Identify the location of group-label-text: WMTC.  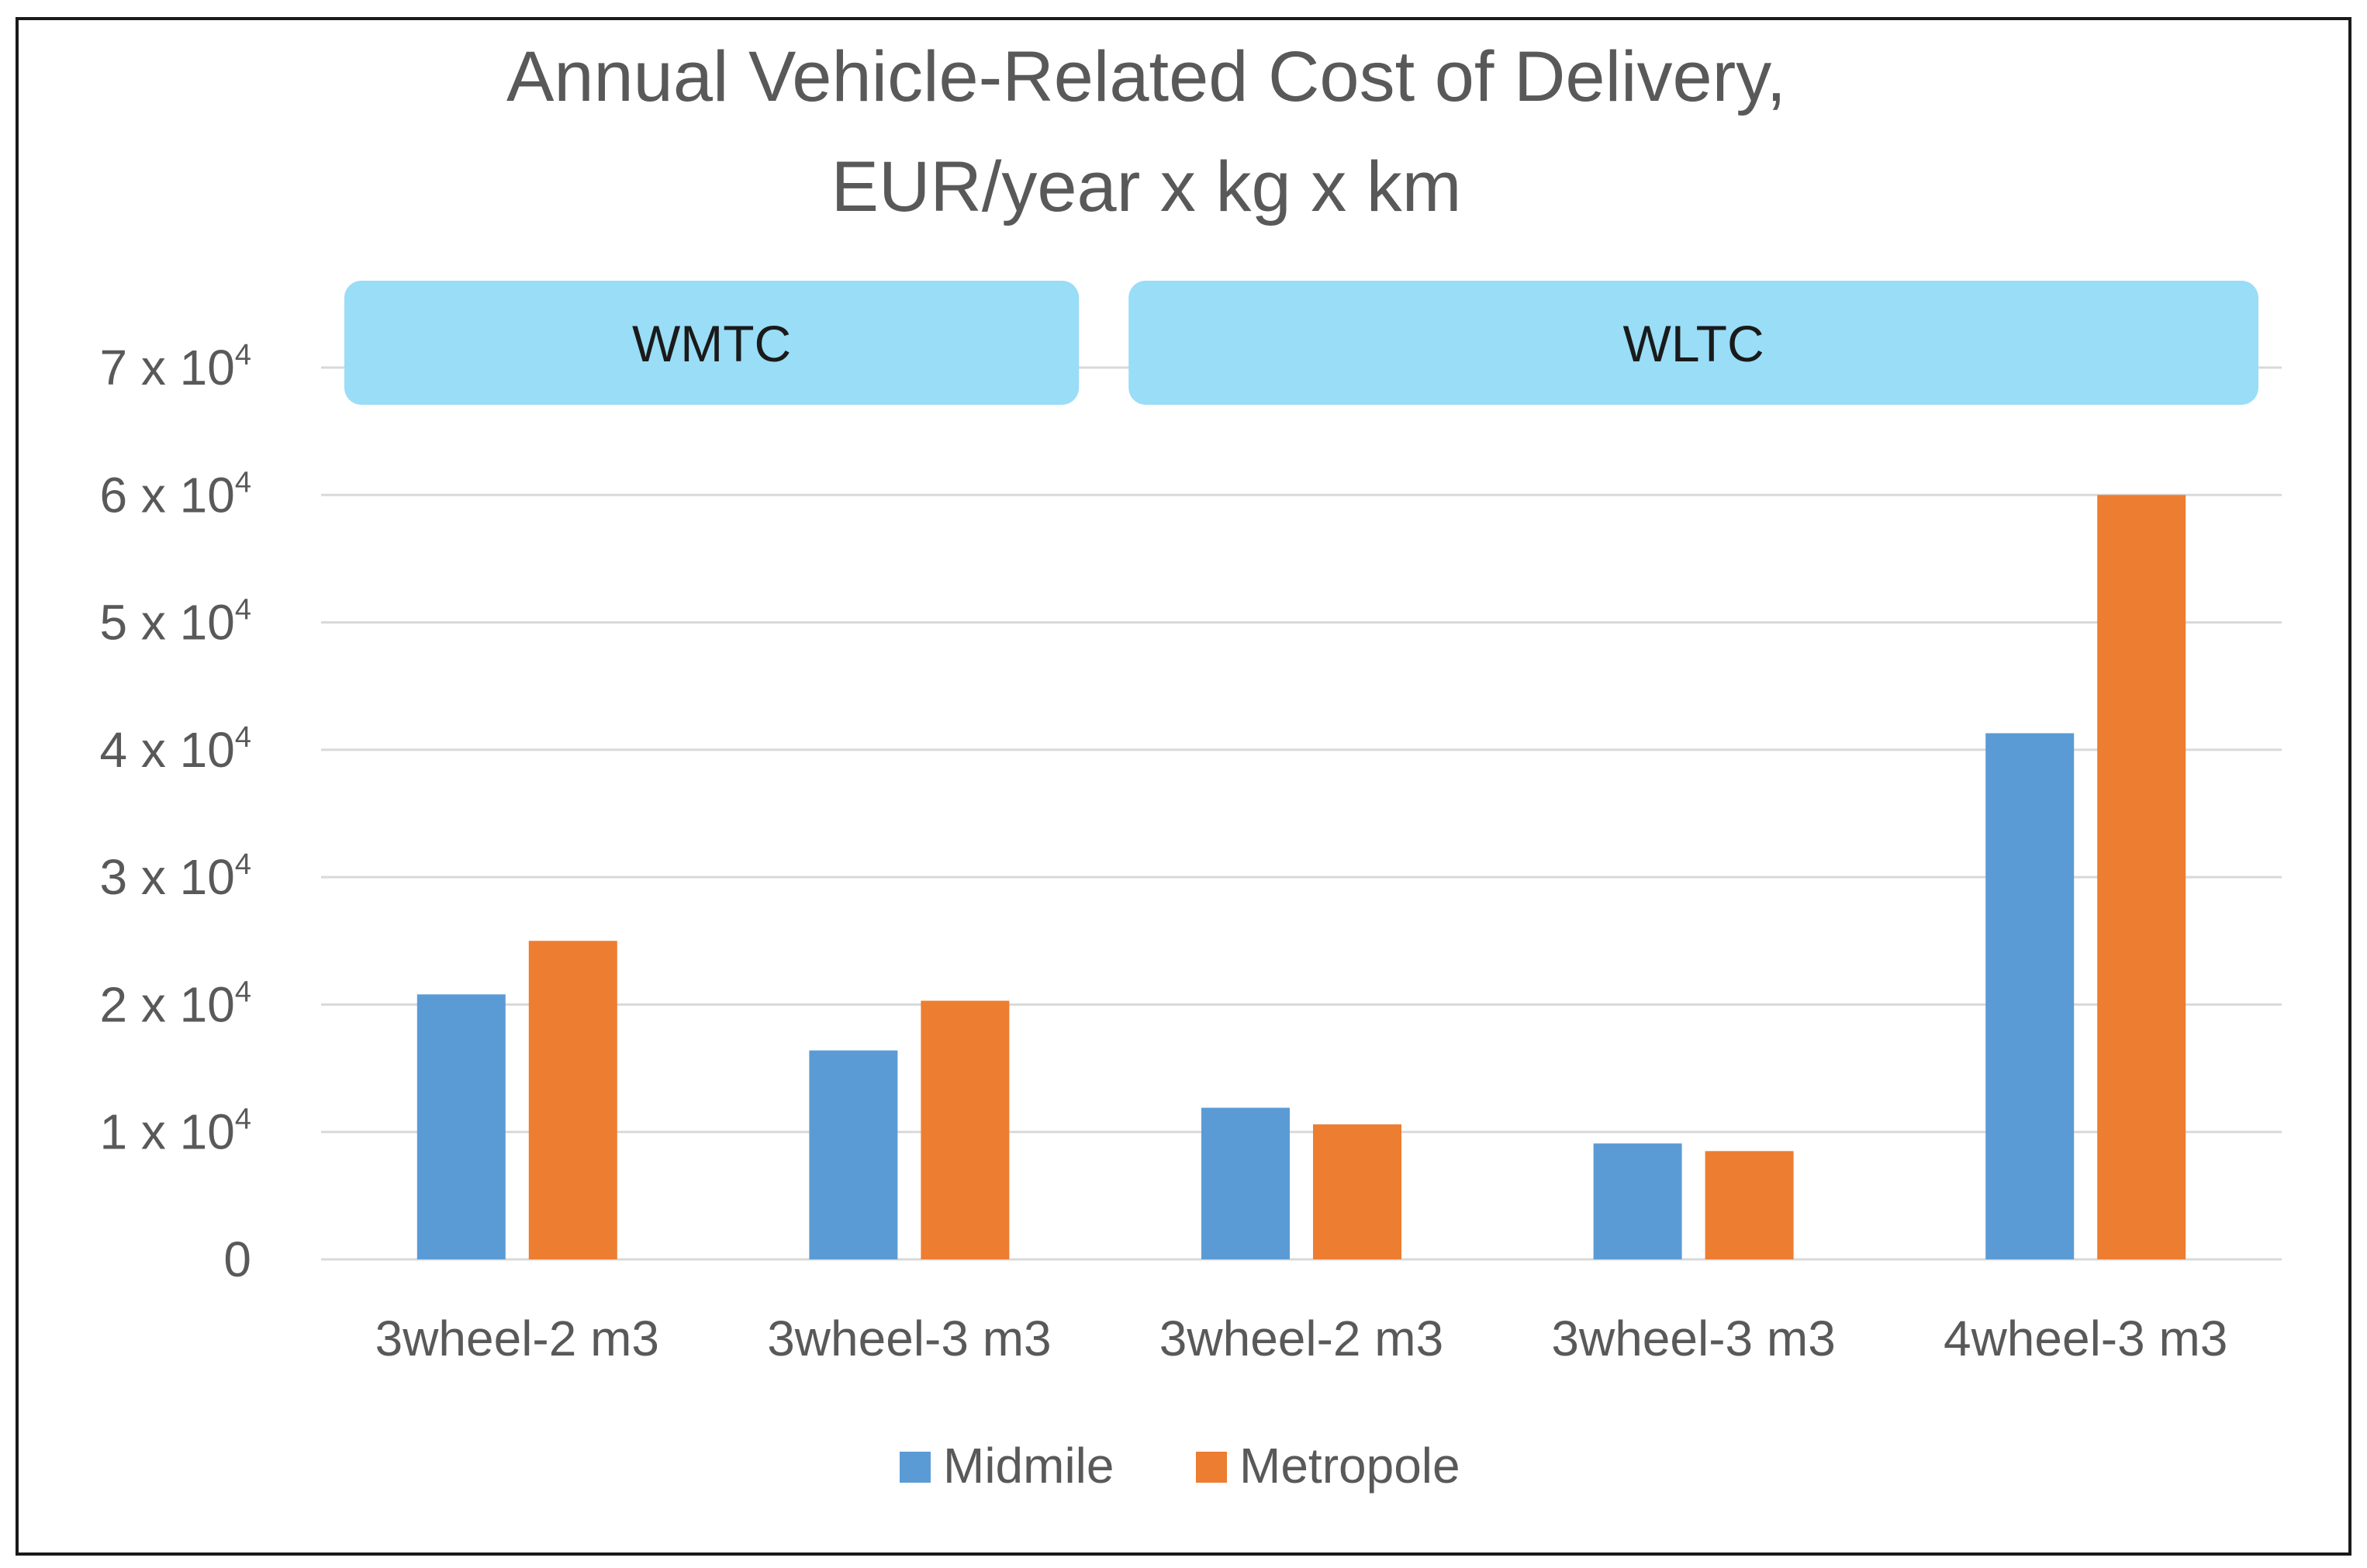
(711, 343).